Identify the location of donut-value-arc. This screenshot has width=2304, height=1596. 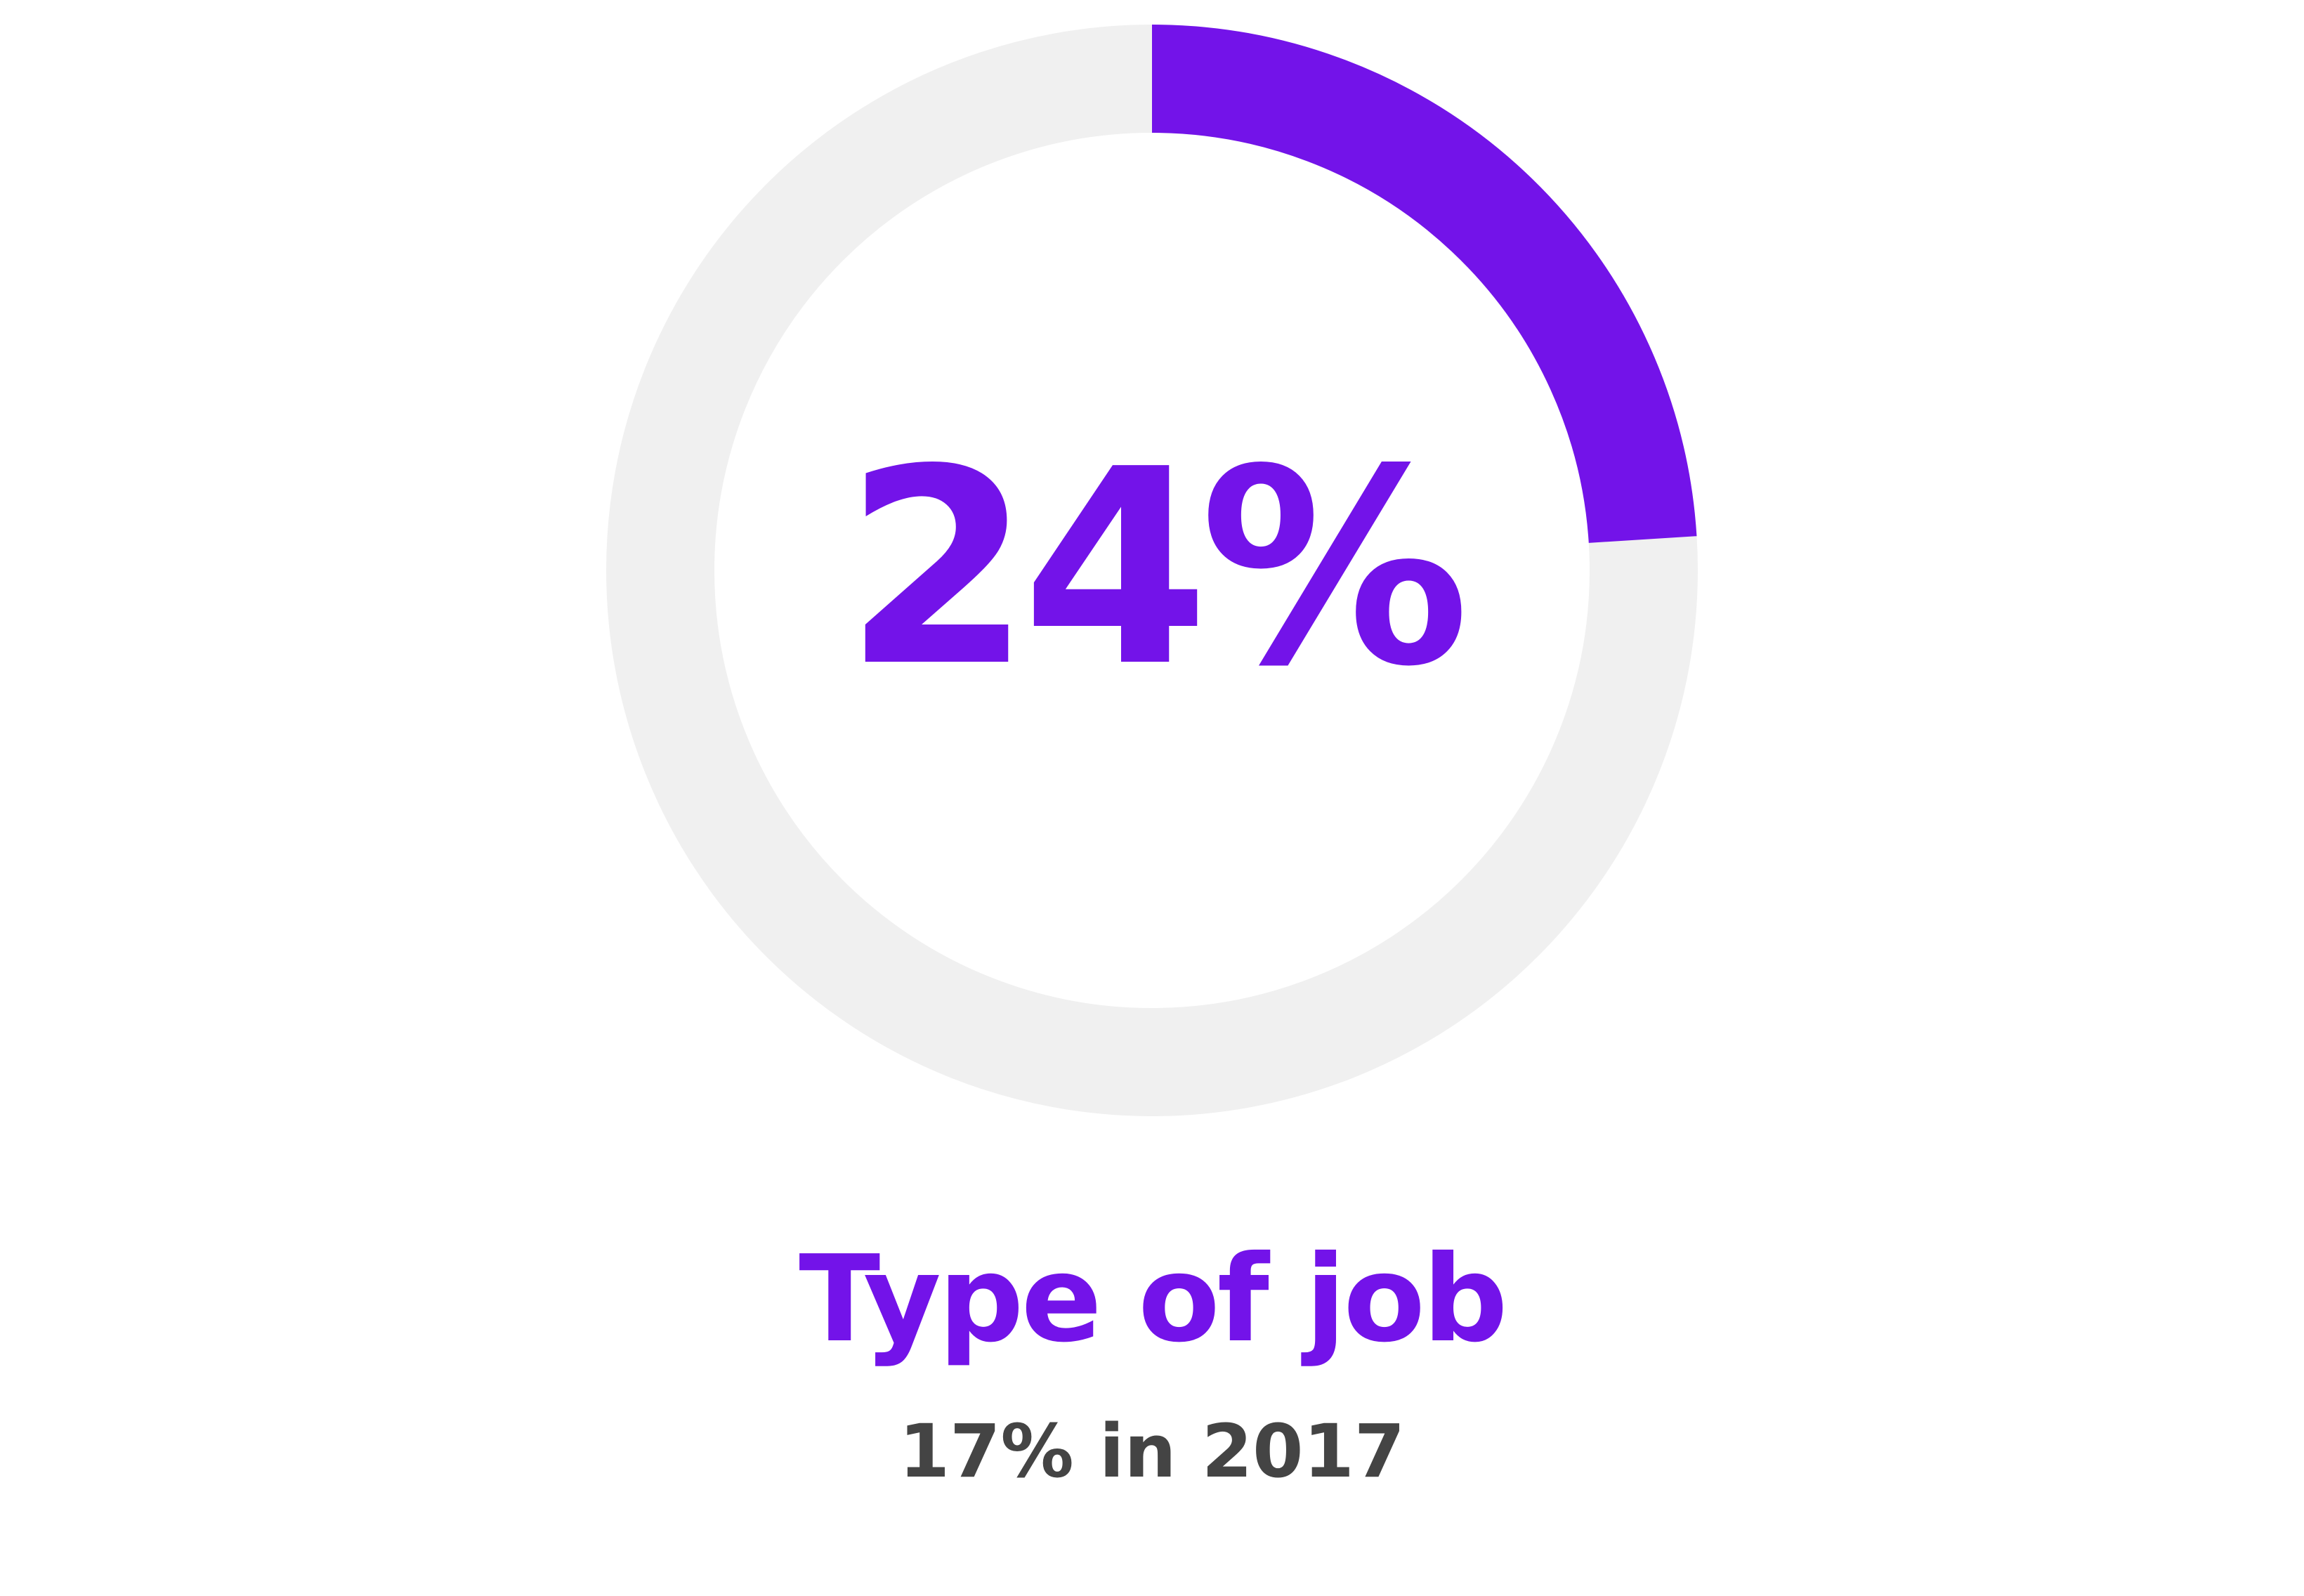
(1424, 284).